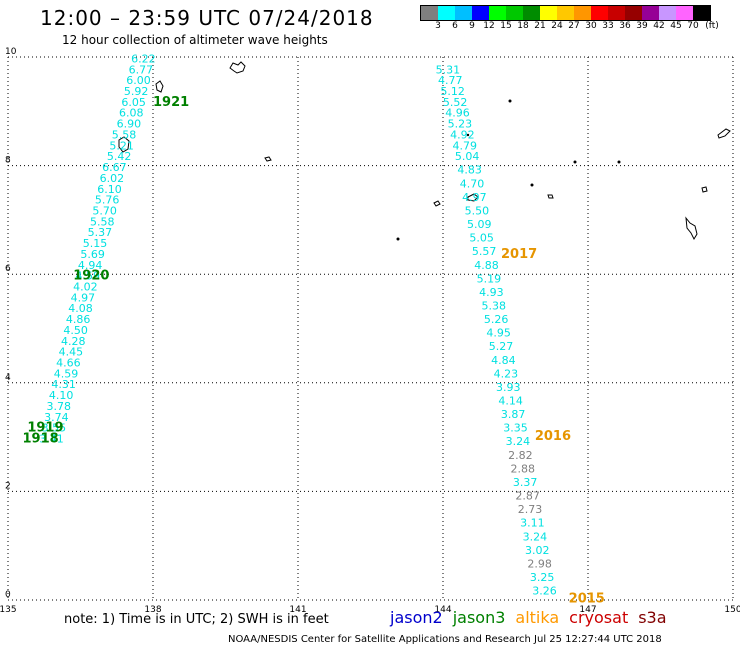  I want to click on wave-height-value: 3.35, so click(515, 428).